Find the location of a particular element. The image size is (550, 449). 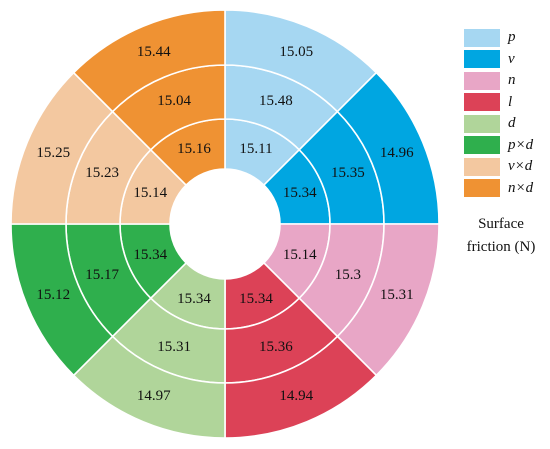

legend-item: n is located at coordinates (507, 81).